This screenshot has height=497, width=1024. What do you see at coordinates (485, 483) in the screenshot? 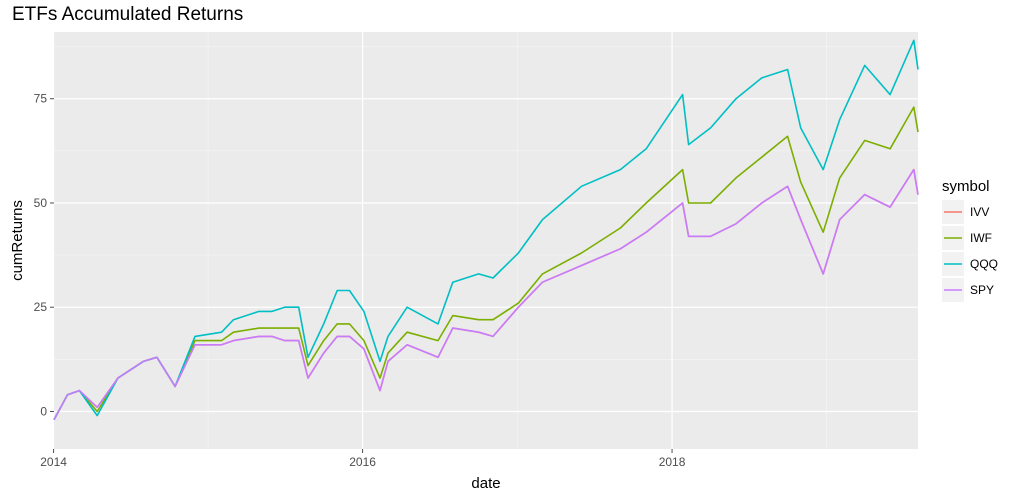
I see `x-axis-title: date` at bounding box center [485, 483].